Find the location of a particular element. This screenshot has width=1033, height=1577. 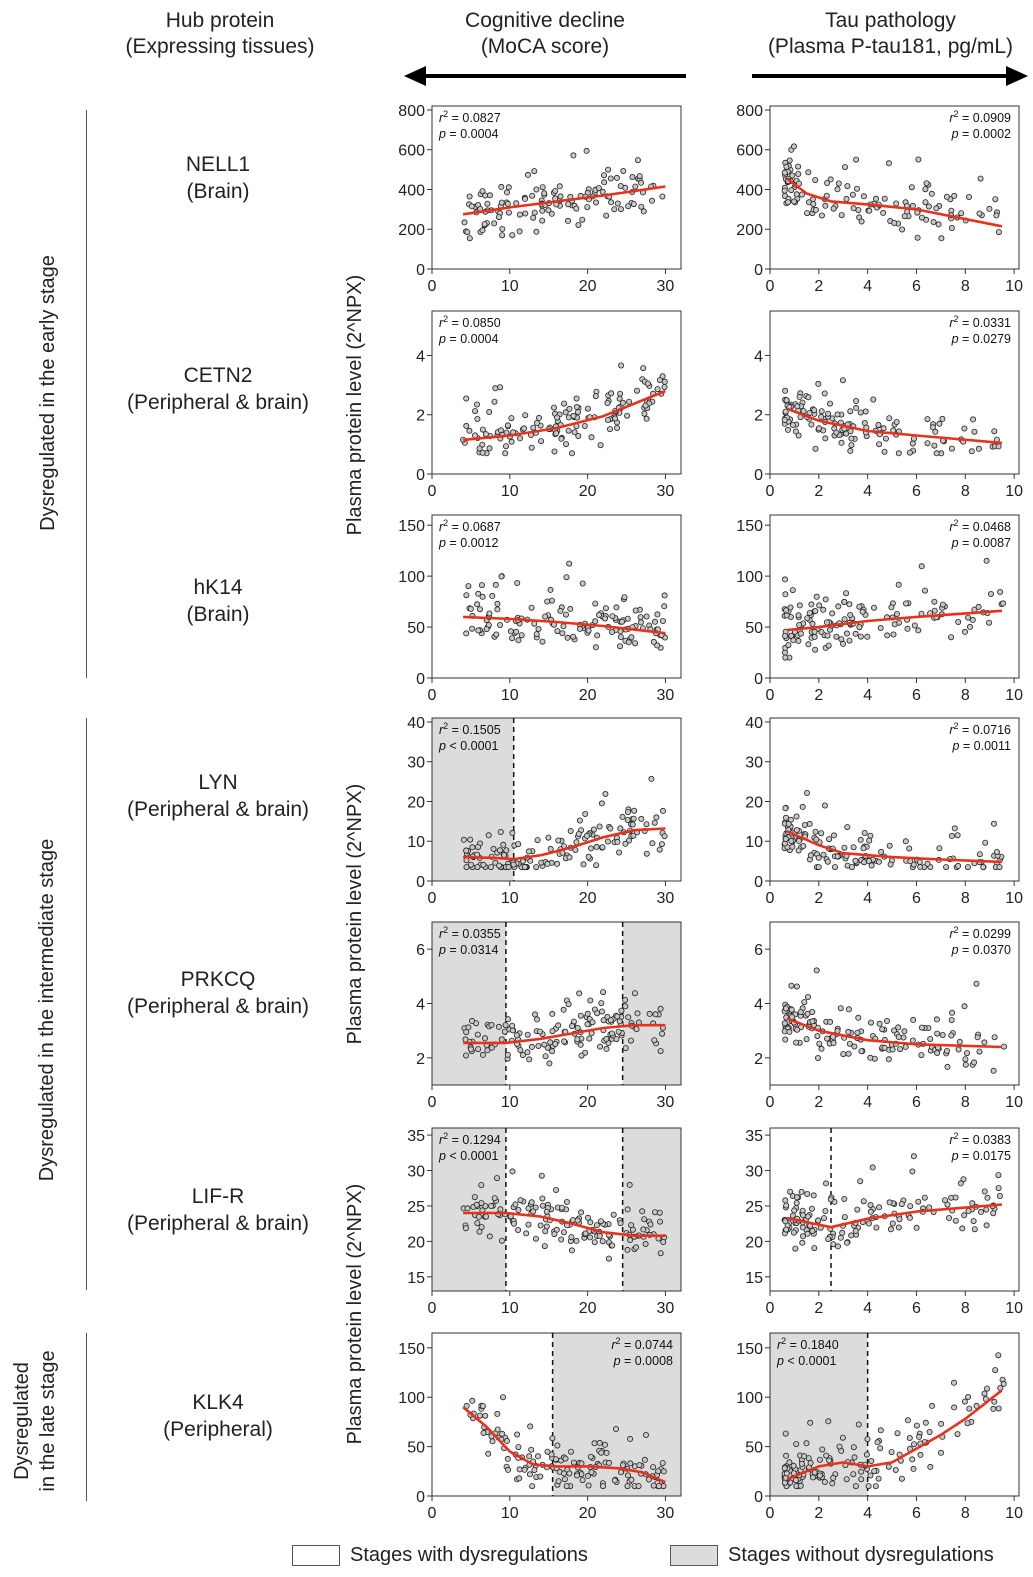

y-tick-label: 50 is located at coordinates (416, 628).